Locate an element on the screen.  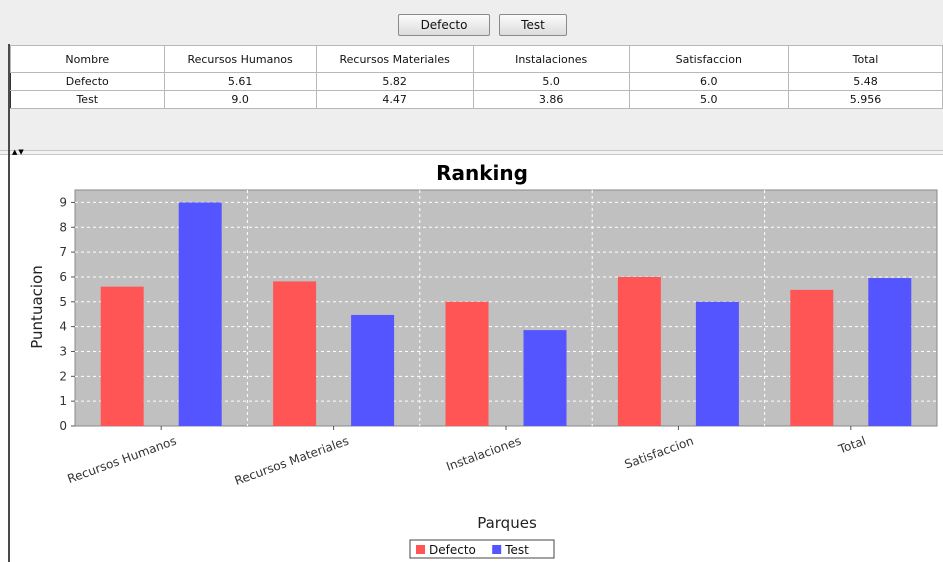
table-cell: 5.0 is located at coordinates (709, 99).